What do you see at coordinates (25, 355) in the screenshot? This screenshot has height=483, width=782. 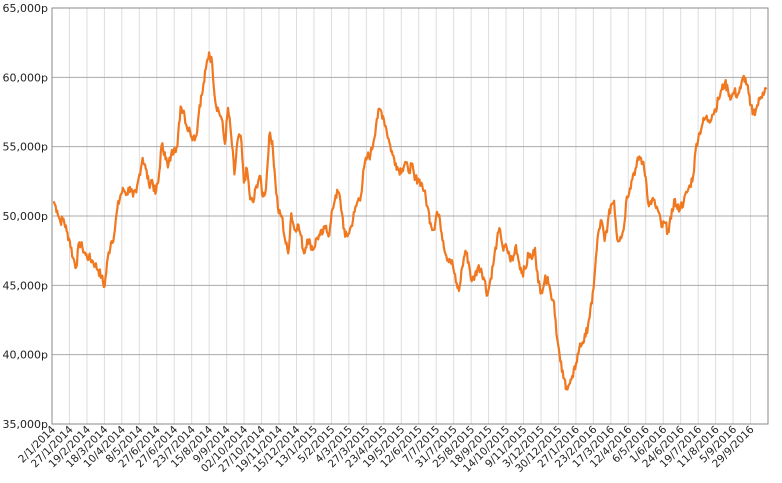 I see `y-tick-label: 40,000p` at bounding box center [25, 355].